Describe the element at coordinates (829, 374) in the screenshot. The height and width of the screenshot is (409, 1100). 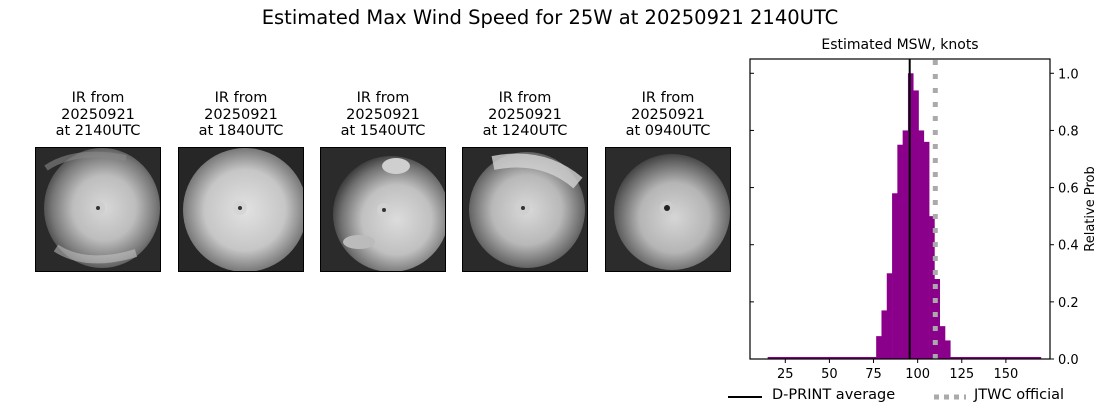
I see `x-tick-label: 50` at that location.